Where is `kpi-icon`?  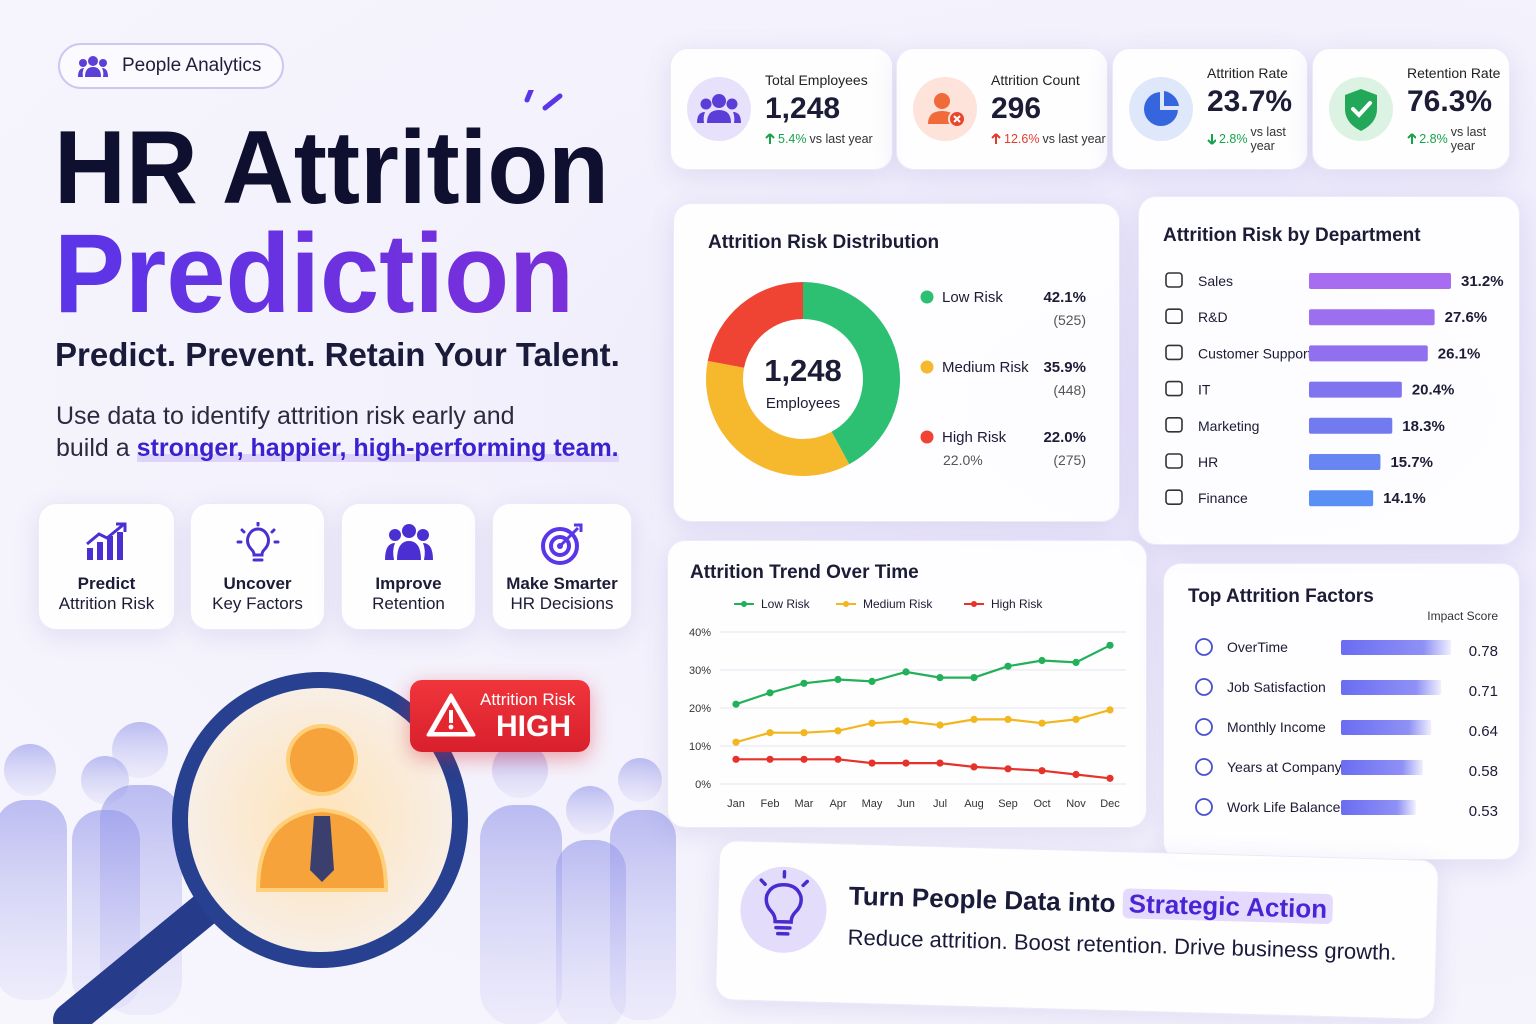 kpi-icon is located at coordinates (1161, 109).